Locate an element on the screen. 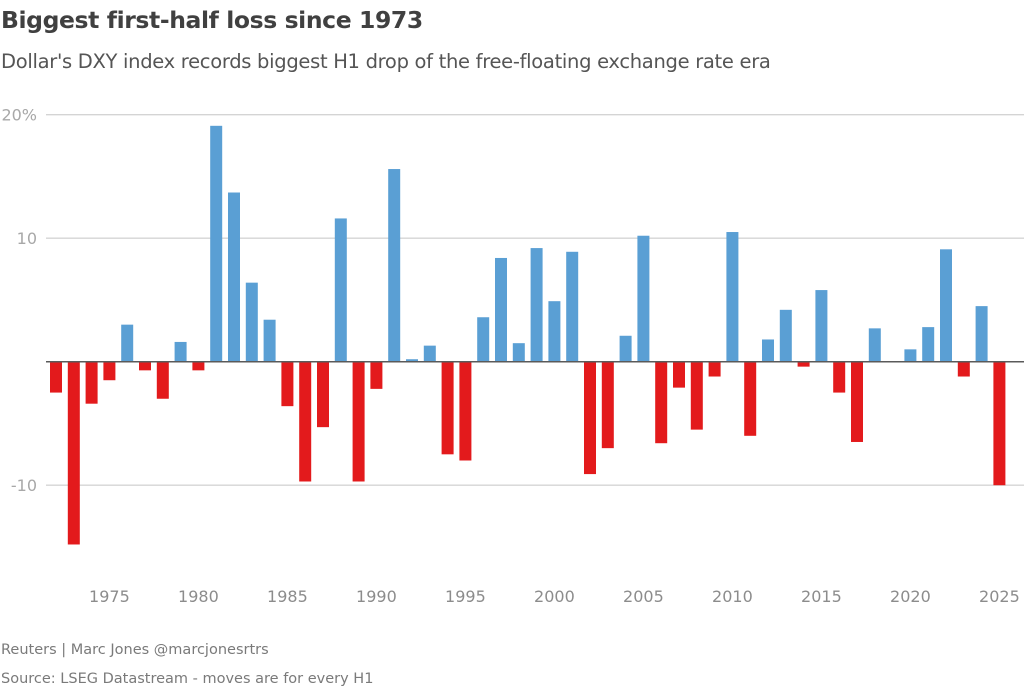 Image resolution: width=1024 pixels, height=694 pixels. bar-2010 is located at coordinates (732, 297).